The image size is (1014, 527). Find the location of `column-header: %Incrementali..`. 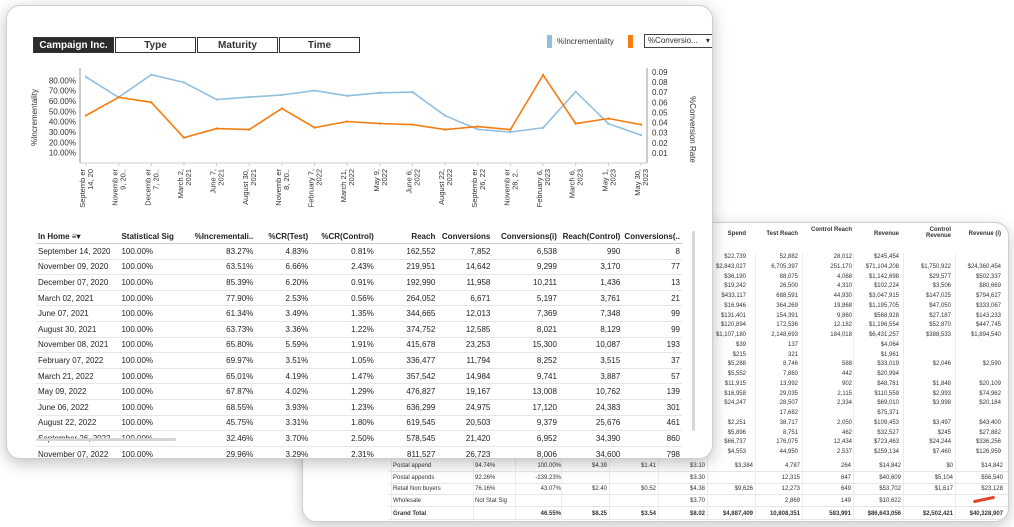

column-header: %Incrementali.. is located at coordinates (218, 236).